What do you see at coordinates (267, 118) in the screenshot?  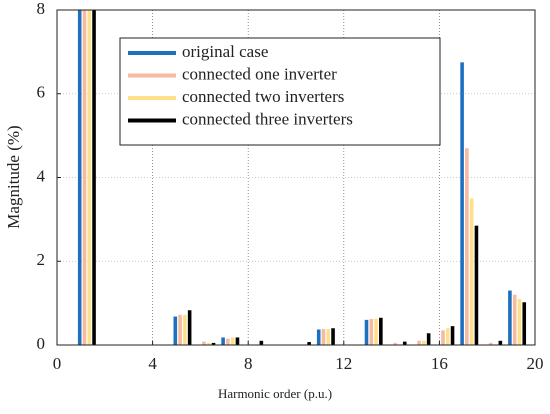 I see `legend-label: connected three inverters` at bounding box center [267, 118].